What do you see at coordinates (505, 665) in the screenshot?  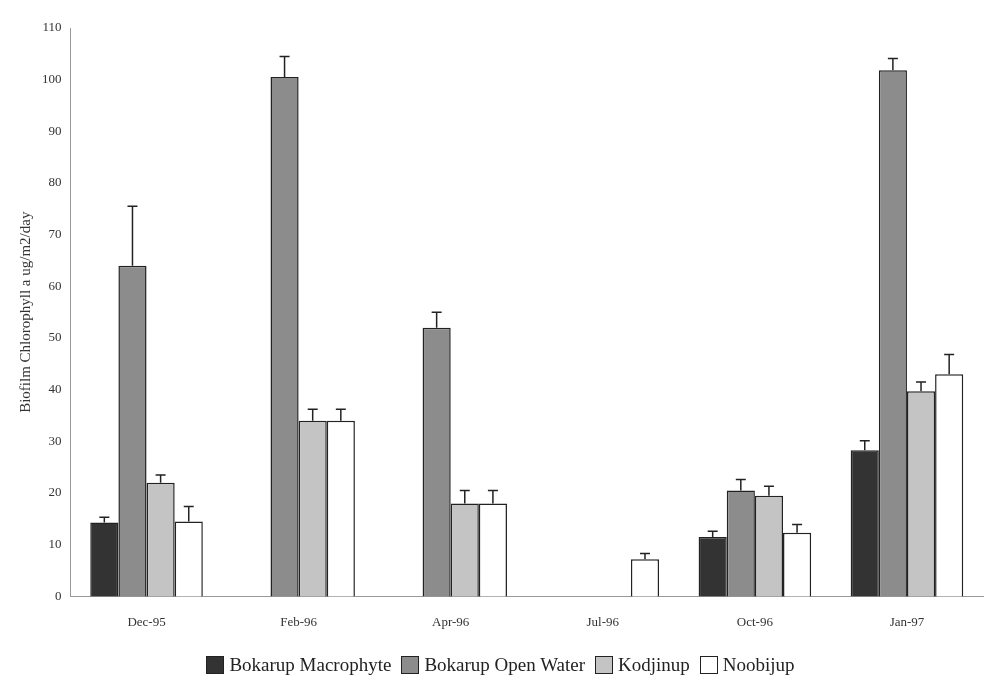 I see `legend-label: Bokarup Open Water` at bounding box center [505, 665].